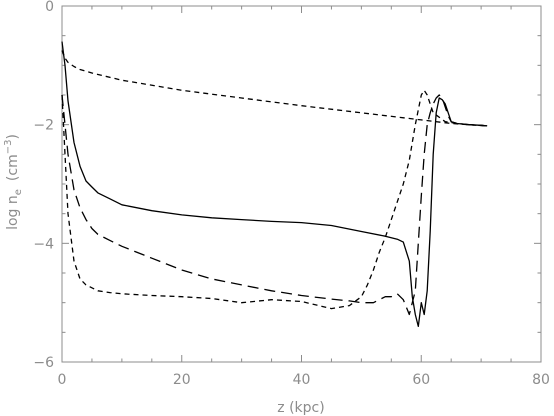  Describe the element at coordinates (421, 380) in the screenshot. I see `x-tick-label: 60` at that location.